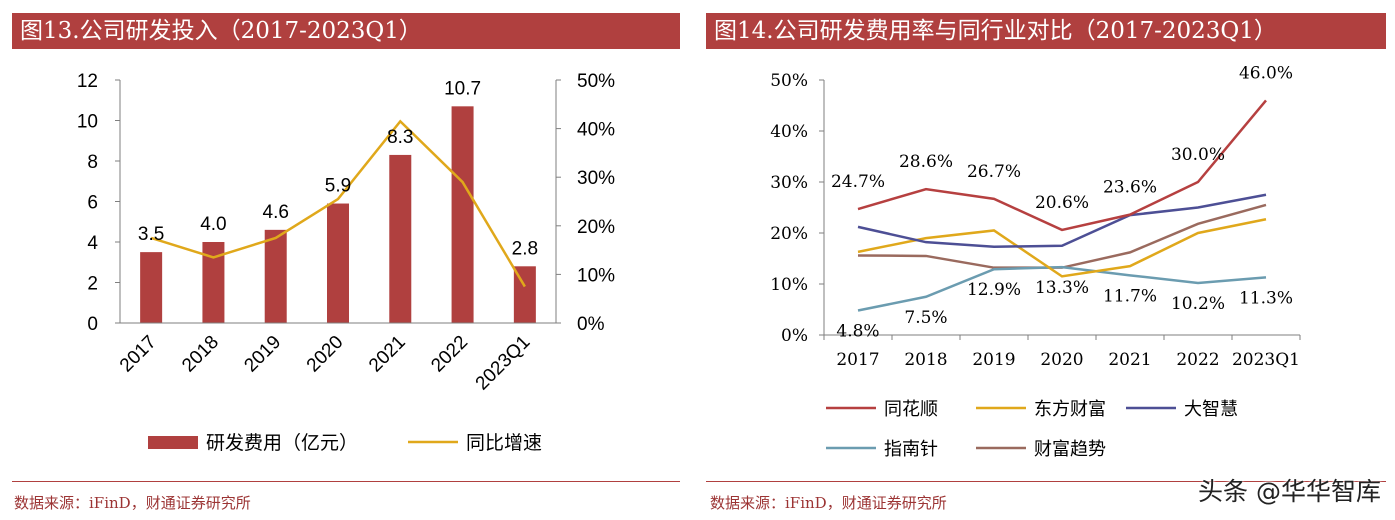  Describe the element at coordinates (789, 81) in the screenshot. I see `y-tick-label: 50%` at that location.